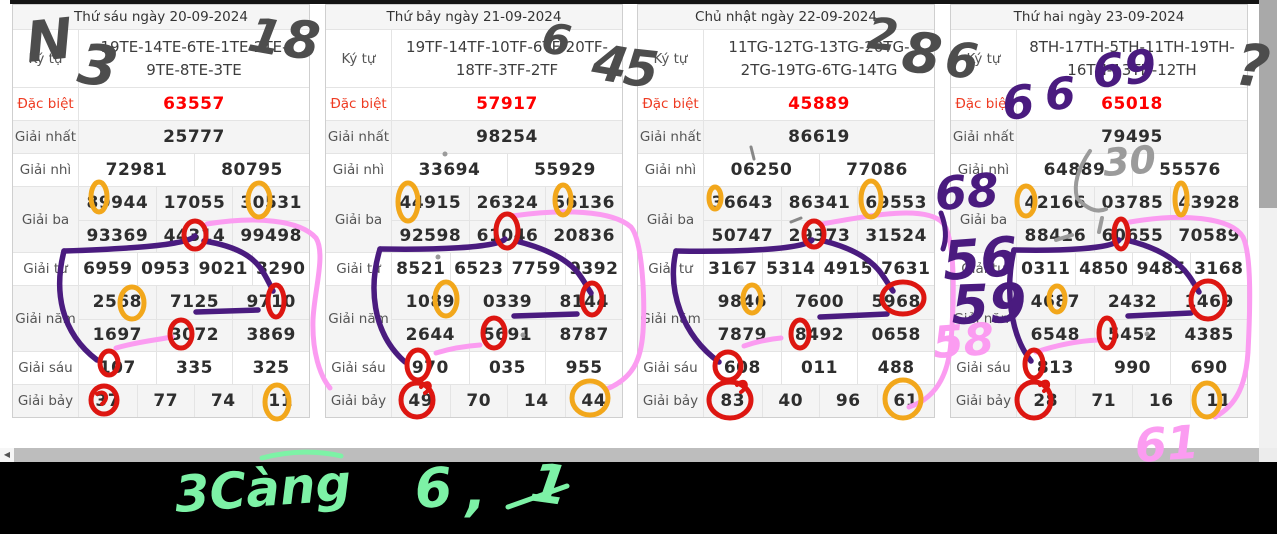 The height and width of the screenshot is (534, 1277). What do you see at coordinates (421, 269) in the screenshot?
I see `prize-value-giai_tu-0: 8521` at bounding box center [421, 269].